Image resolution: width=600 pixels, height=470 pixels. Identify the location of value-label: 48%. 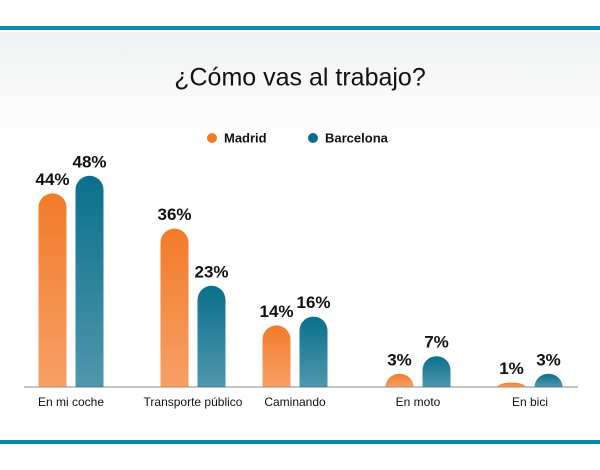
(89, 161).